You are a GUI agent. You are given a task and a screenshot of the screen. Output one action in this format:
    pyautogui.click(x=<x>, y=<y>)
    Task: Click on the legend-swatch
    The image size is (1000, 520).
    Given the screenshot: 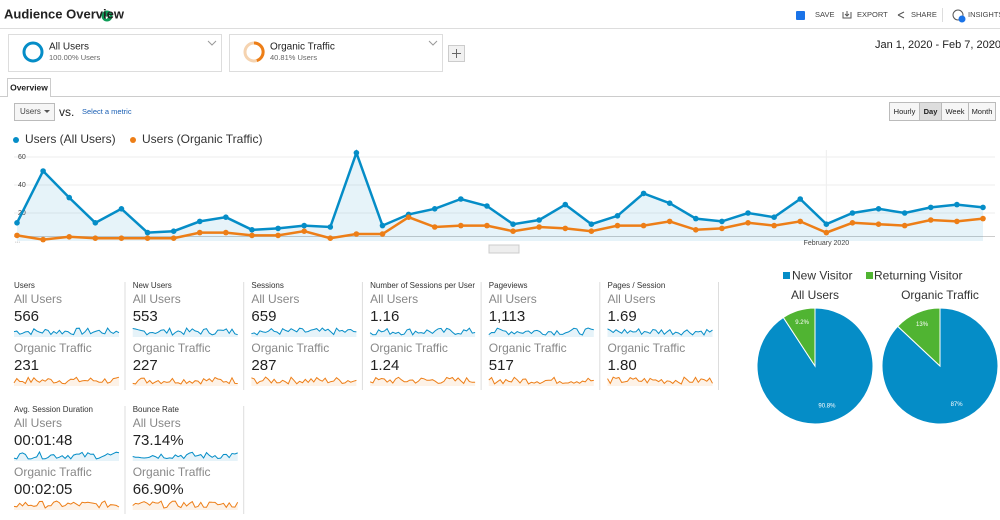 What is the action you would take?
    pyautogui.click(x=869, y=275)
    